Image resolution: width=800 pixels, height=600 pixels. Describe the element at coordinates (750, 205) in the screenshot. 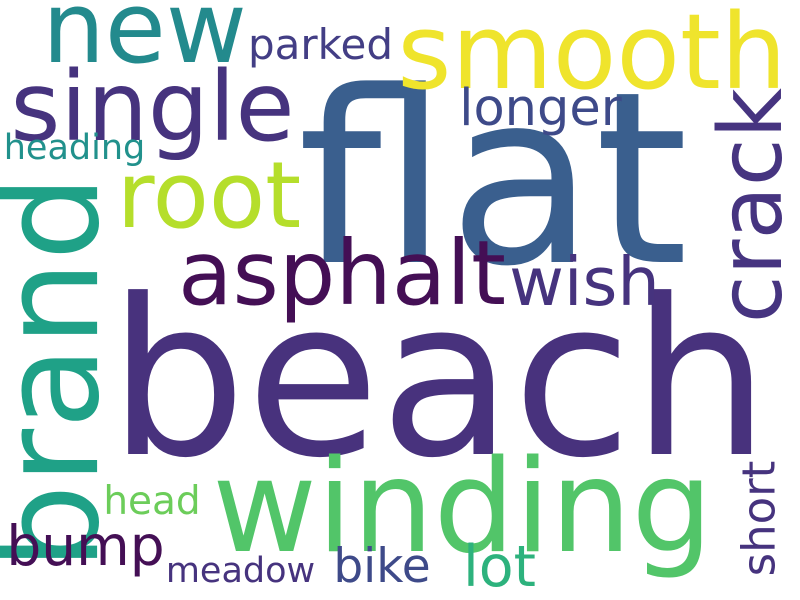

I see `word-crack: crack` at that location.